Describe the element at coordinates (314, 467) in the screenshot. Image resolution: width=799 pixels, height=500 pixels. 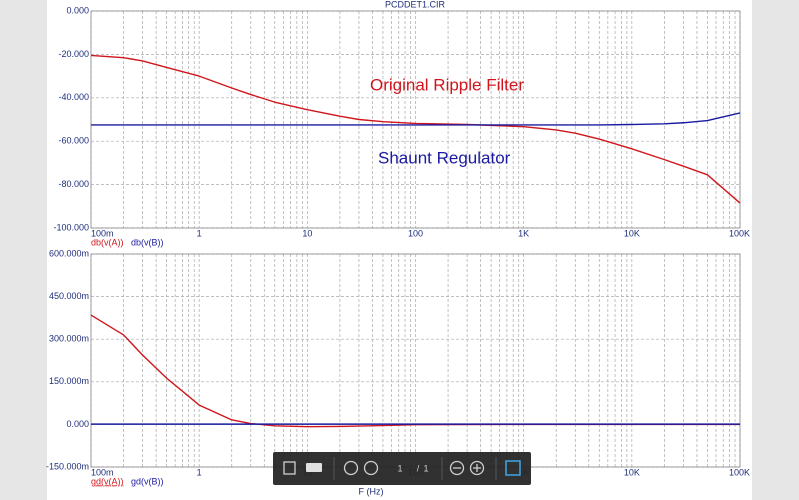
I see `print-button` at that location.